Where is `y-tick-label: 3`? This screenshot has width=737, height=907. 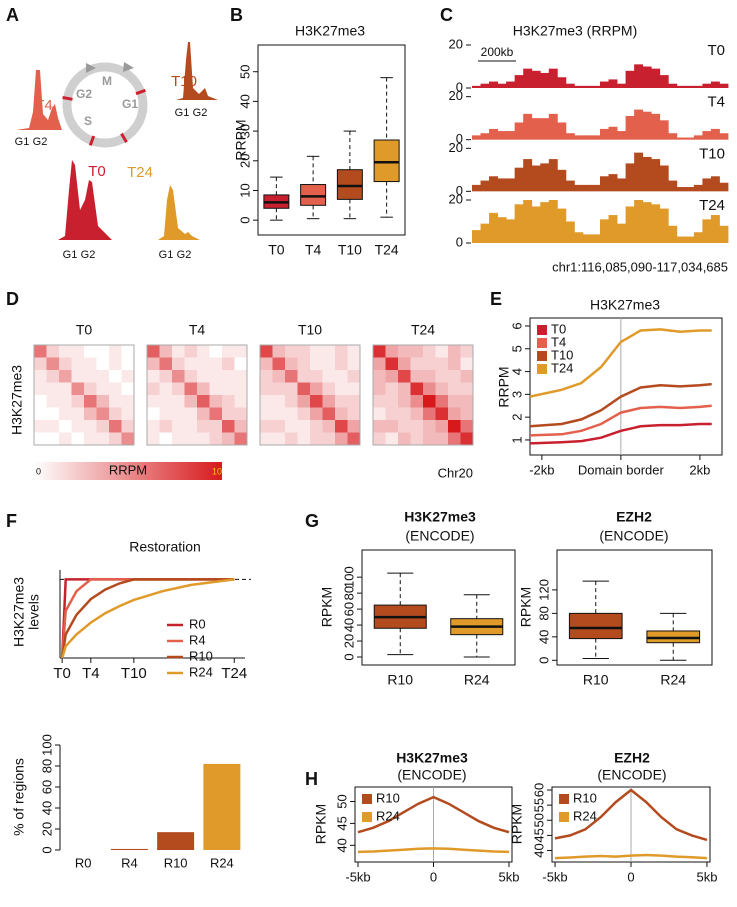
y-tick-label: 3 is located at coordinates (516, 394).